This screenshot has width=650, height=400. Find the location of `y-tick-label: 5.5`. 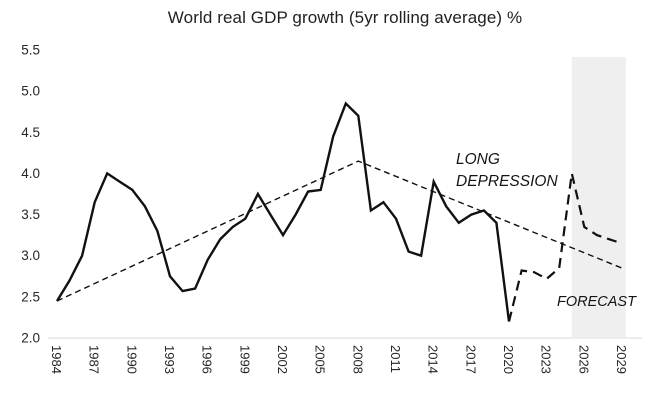

y-tick-label: 5.5 is located at coordinates (30, 50).